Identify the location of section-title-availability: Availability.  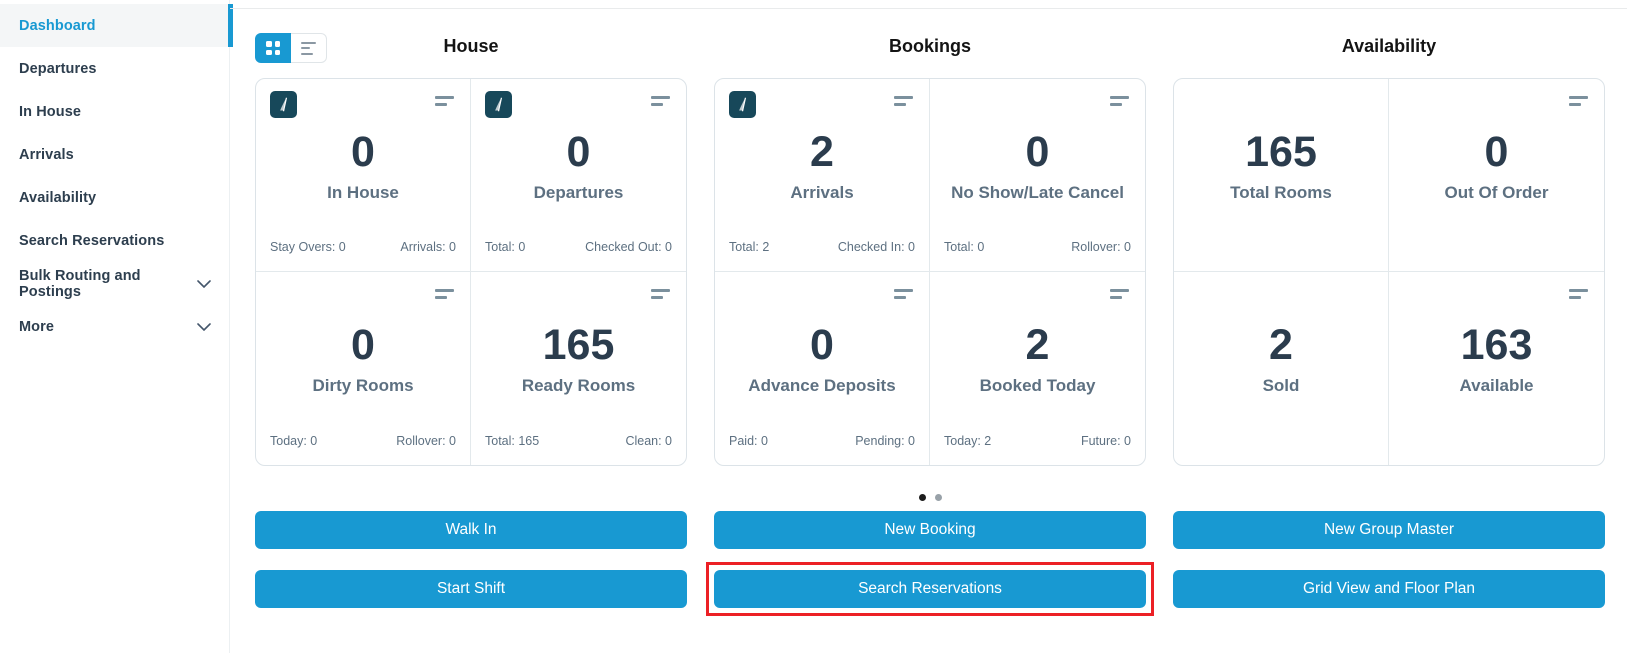
(1389, 46).